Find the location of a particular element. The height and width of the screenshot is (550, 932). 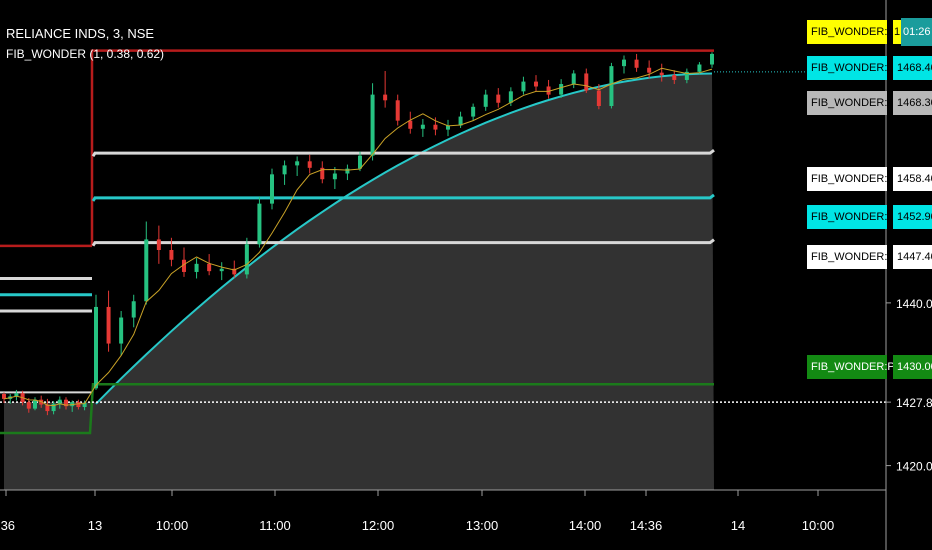

x-tick-label: 13 is located at coordinates (95, 525).